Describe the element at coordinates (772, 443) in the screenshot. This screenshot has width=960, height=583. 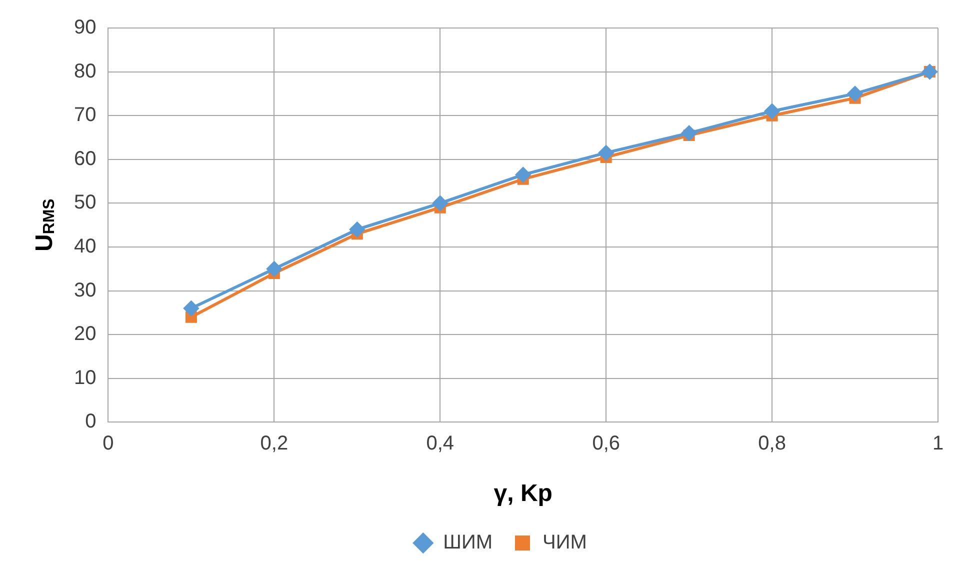
I see `x-tick-label: 0,8` at that location.